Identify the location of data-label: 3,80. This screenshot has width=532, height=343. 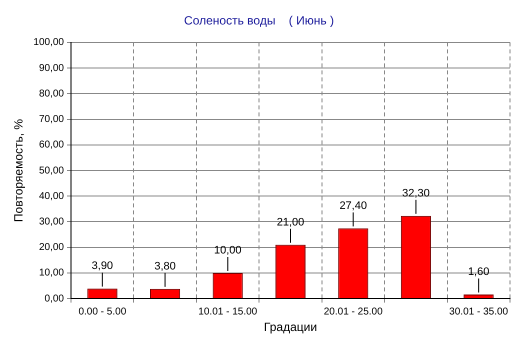
(165, 266).